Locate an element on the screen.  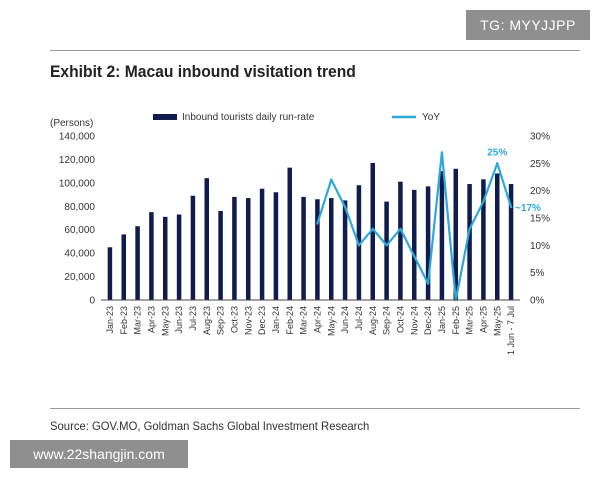
x-axis-tick-label: Oct-23 is located at coordinates (234, 319).